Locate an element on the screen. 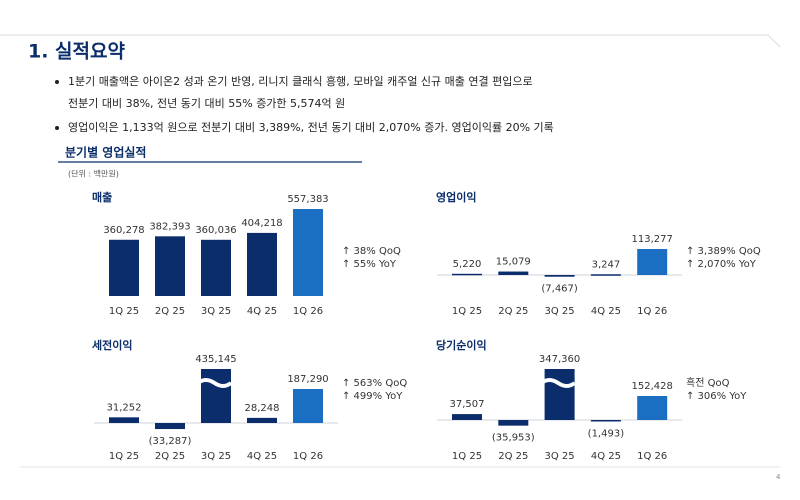 The image size is (800, 500). value-label: (33,287) is located at coordinates (170, 441).